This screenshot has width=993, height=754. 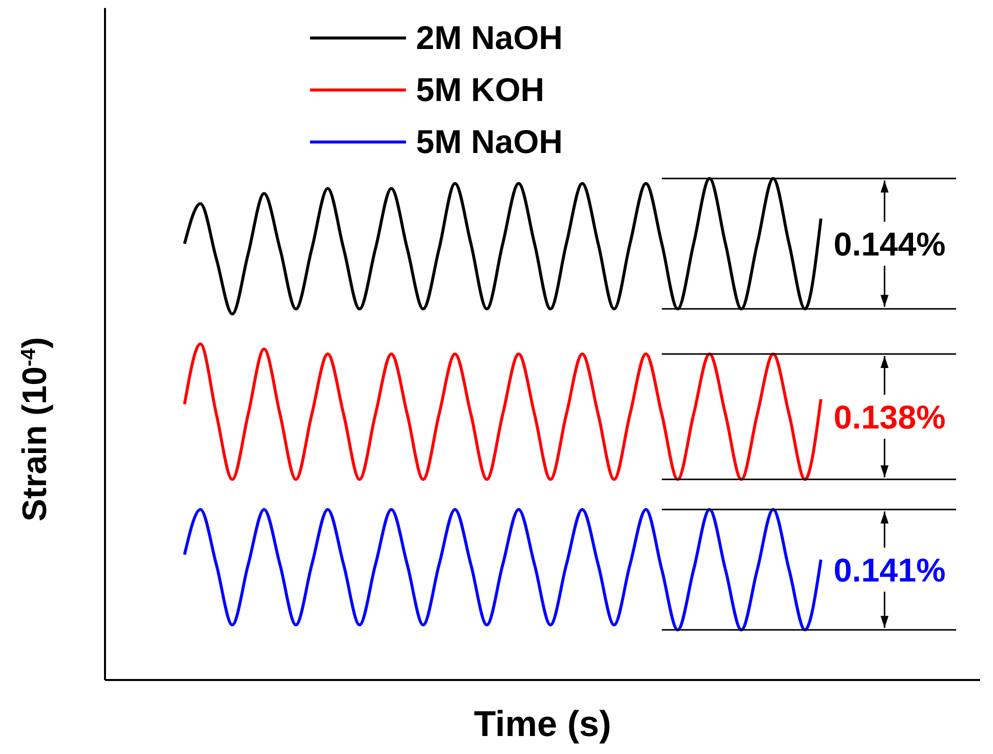 I want to click on text: 0.138%, so click(x=890, y=417).